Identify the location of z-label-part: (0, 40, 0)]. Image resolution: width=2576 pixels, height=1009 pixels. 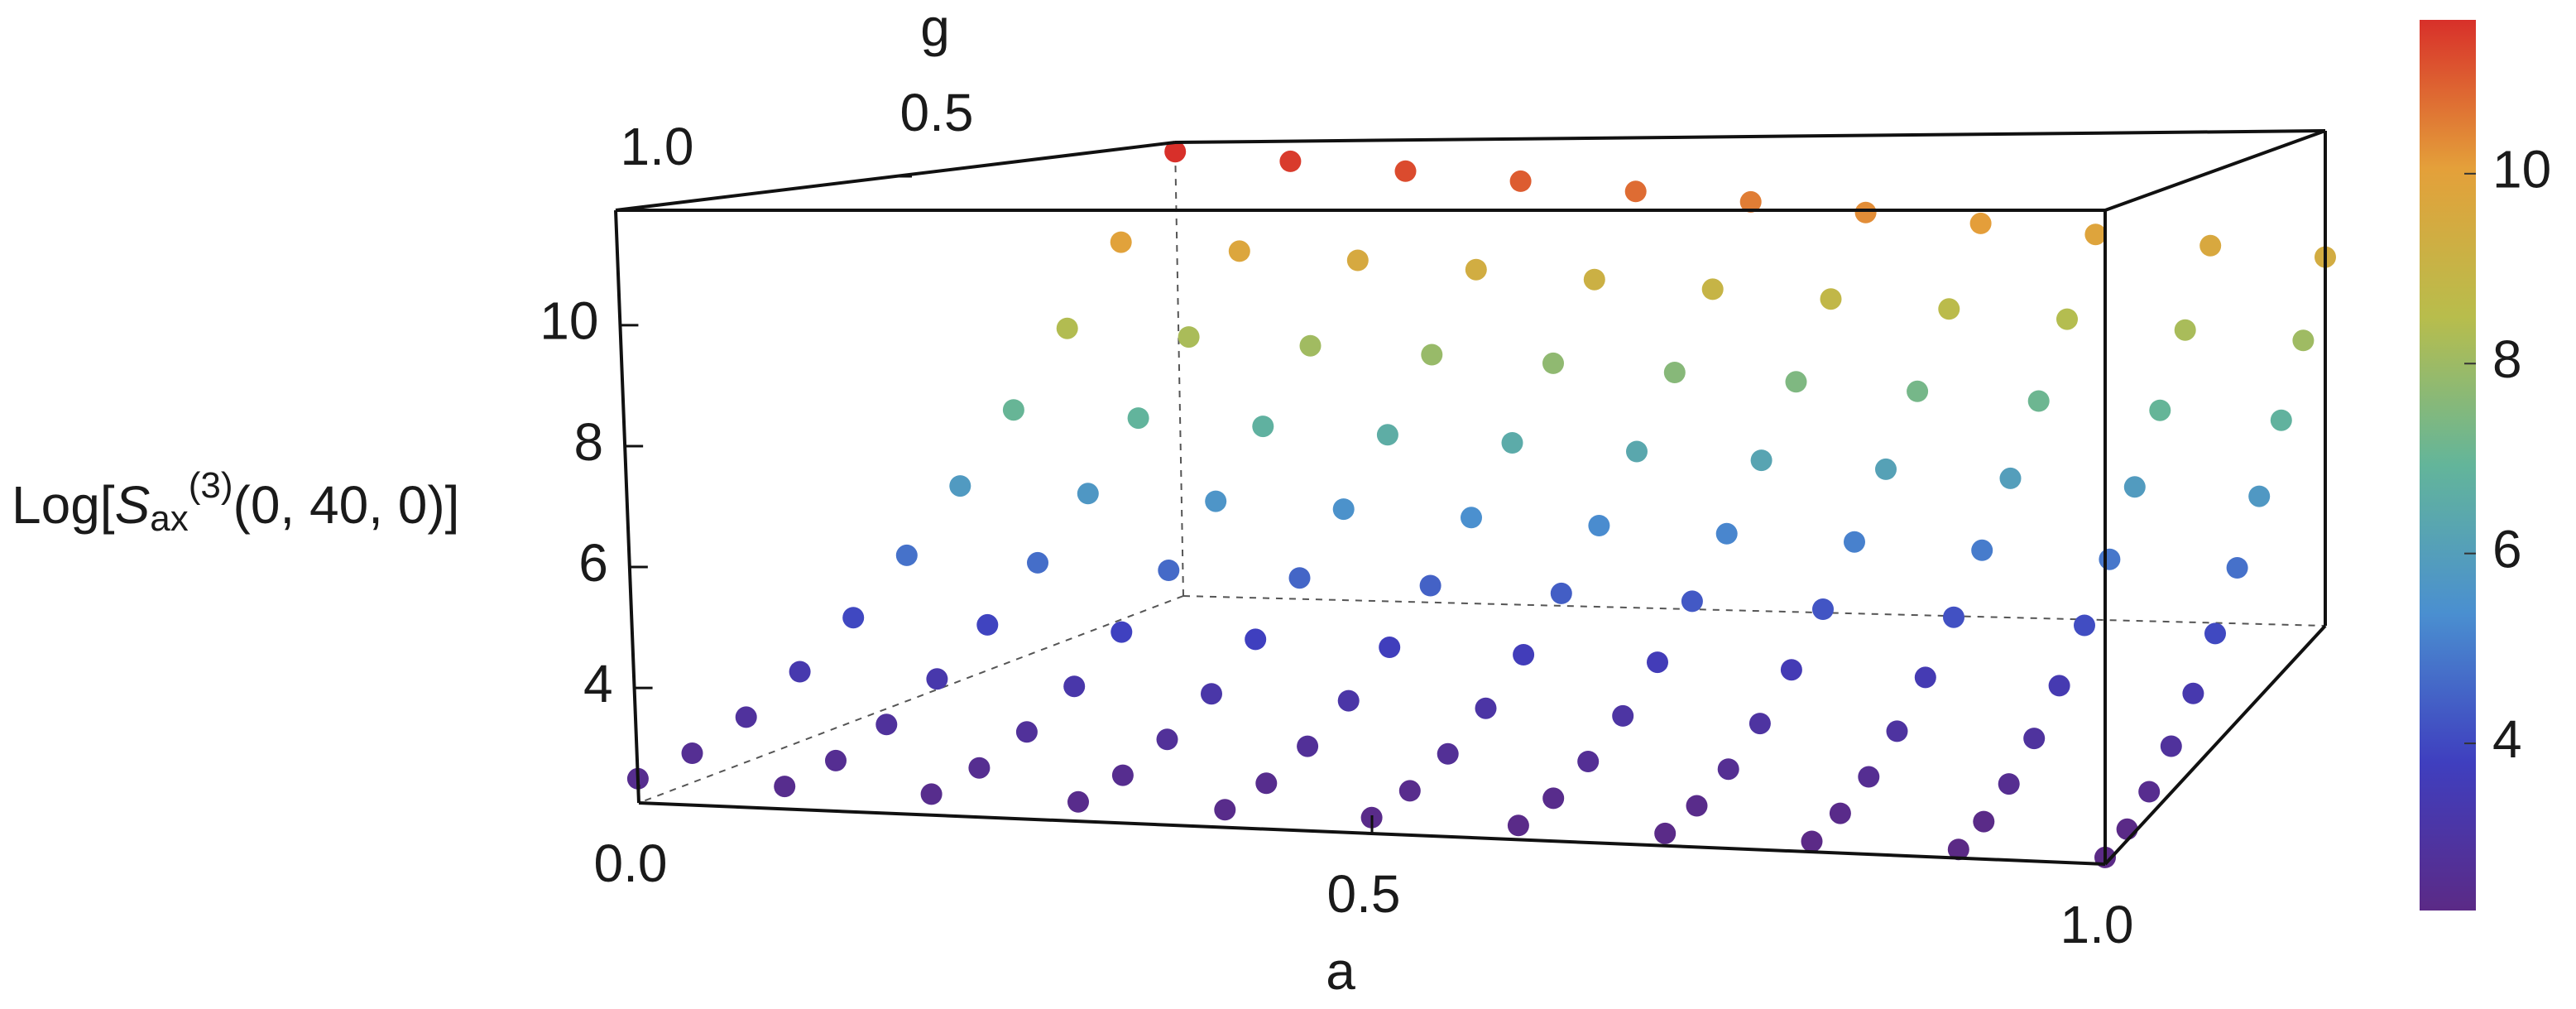
(346, 505).